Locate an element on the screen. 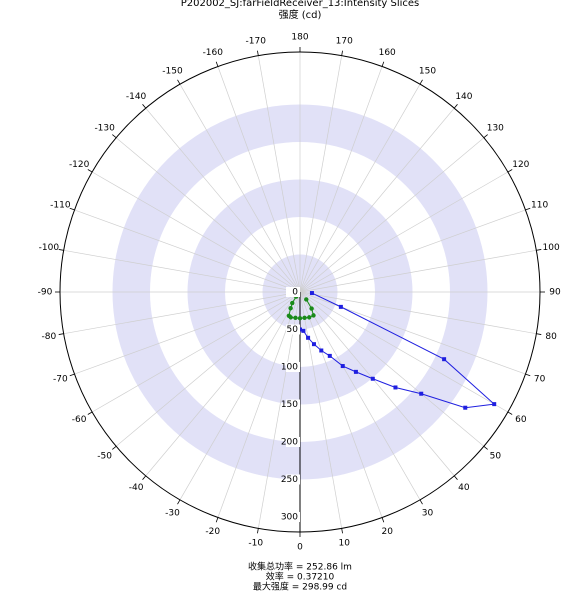  theta-tick-label: -130 is located at coordinates (104, 129).